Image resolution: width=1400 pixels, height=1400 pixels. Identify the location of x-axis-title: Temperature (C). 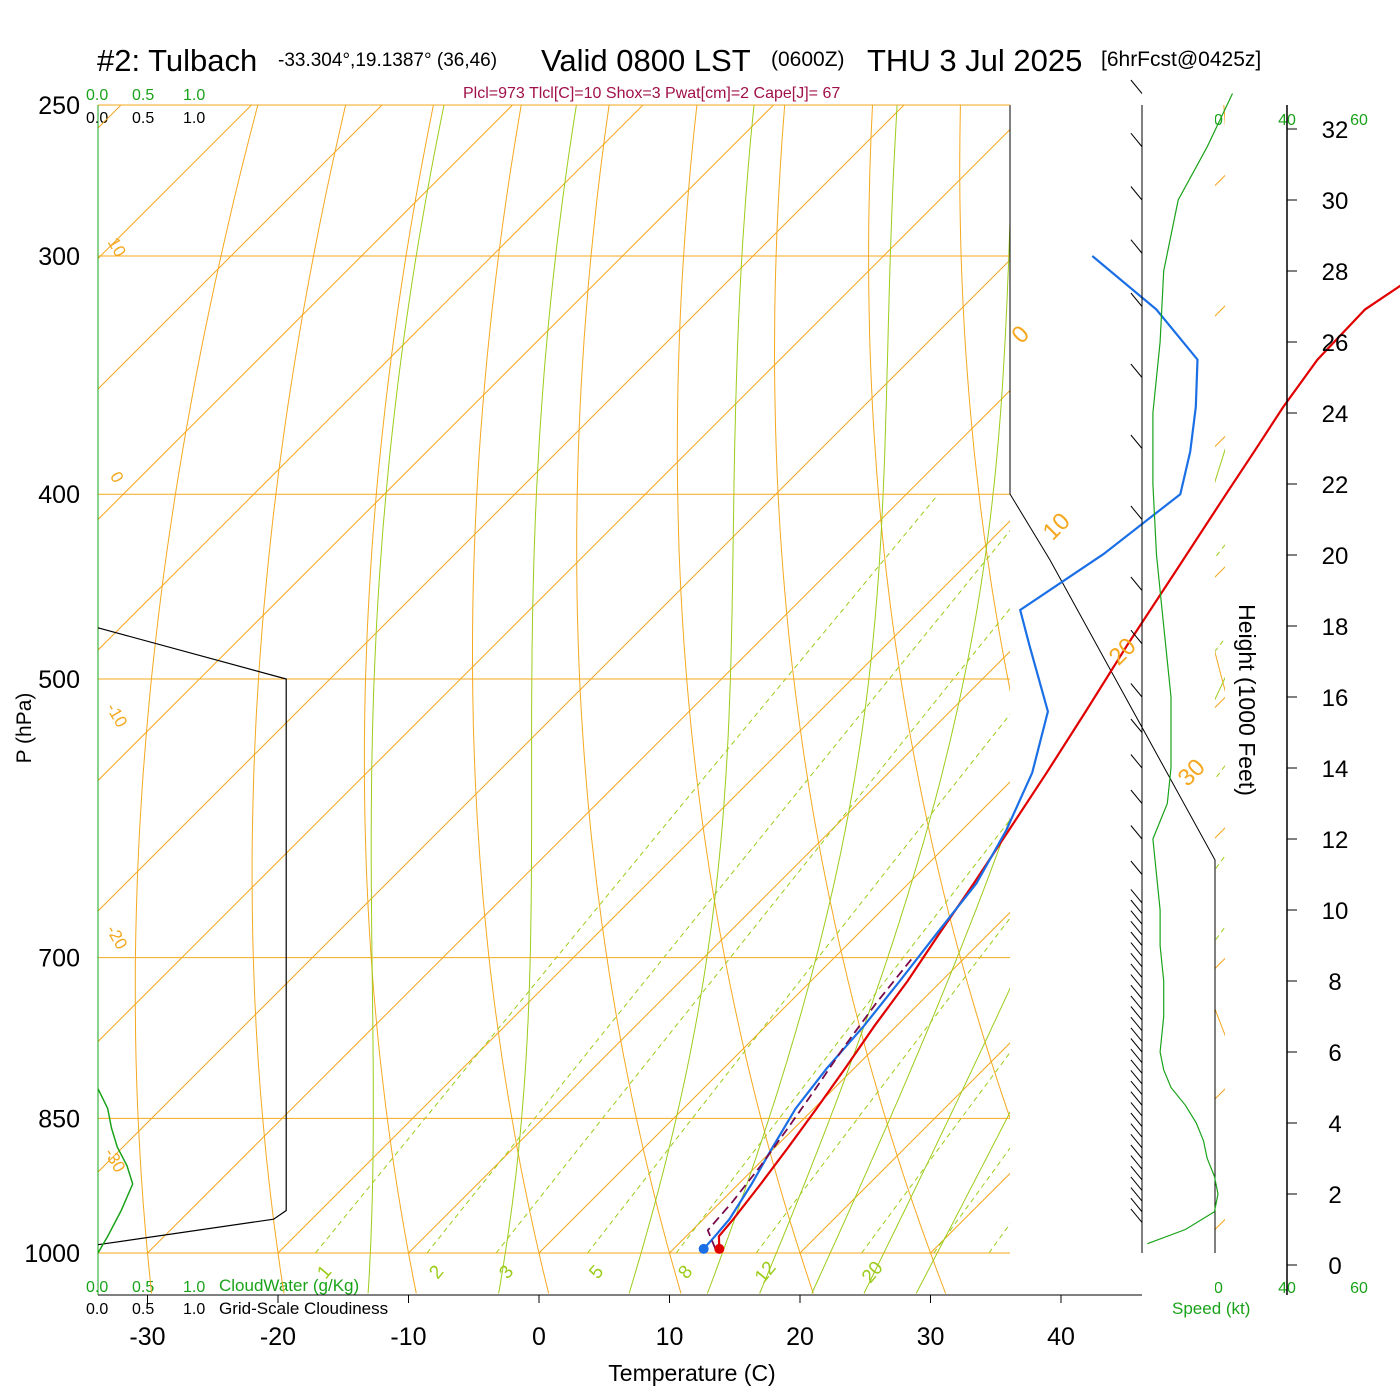
(691, 1373).